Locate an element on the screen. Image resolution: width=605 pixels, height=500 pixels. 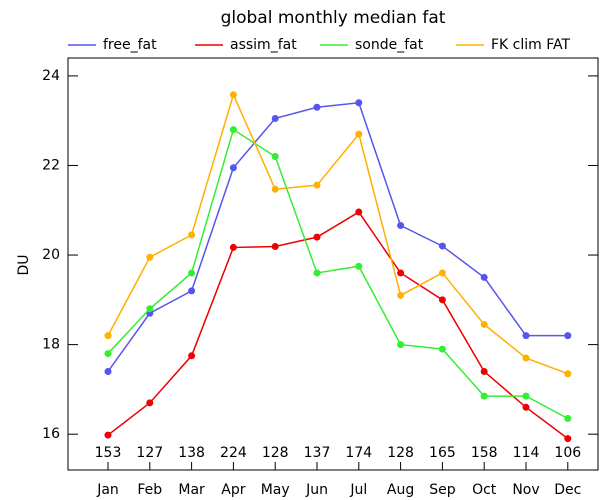
x-tick-label: Jan is located at coordinates (107, 490).